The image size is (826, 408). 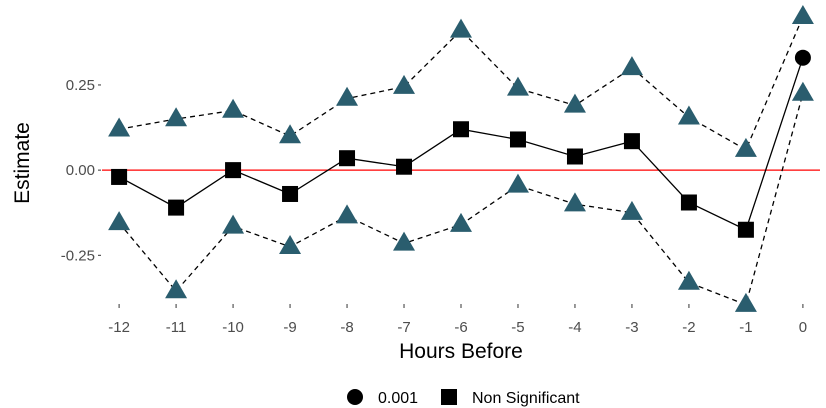 I want to click on estimate-point-circle, so click(x=802, y=57).